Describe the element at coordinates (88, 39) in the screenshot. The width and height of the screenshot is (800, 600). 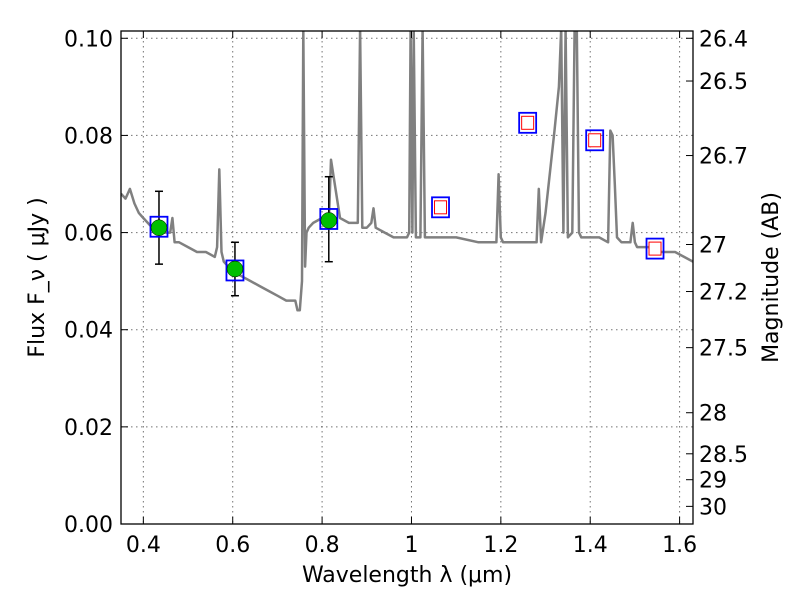
I see `y-tick-label: 0.10` at that location.